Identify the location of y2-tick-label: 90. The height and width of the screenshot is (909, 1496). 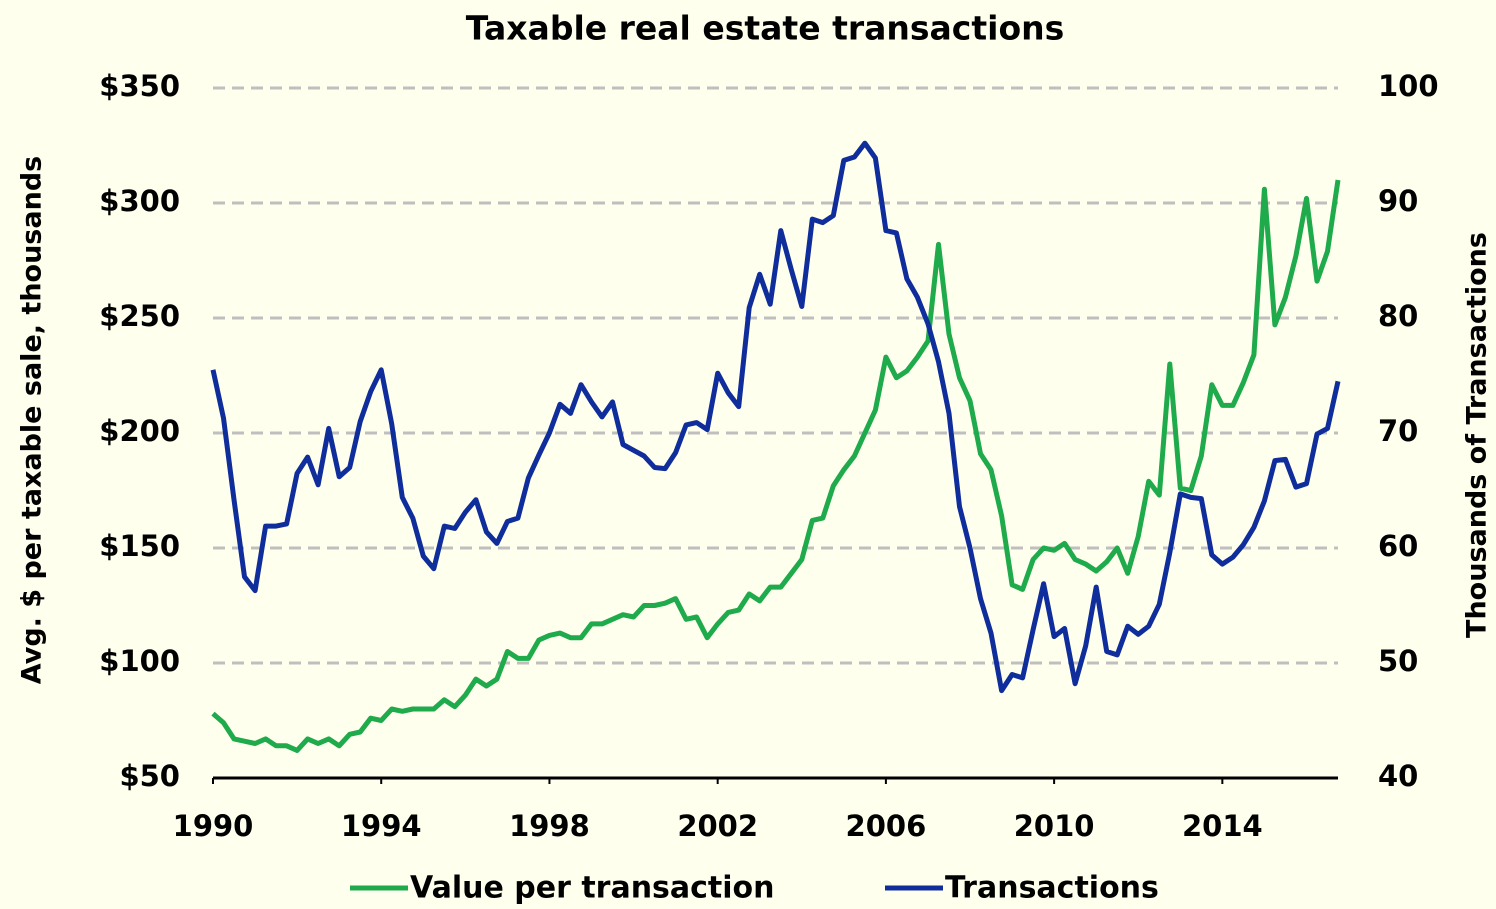
(1398, 201).